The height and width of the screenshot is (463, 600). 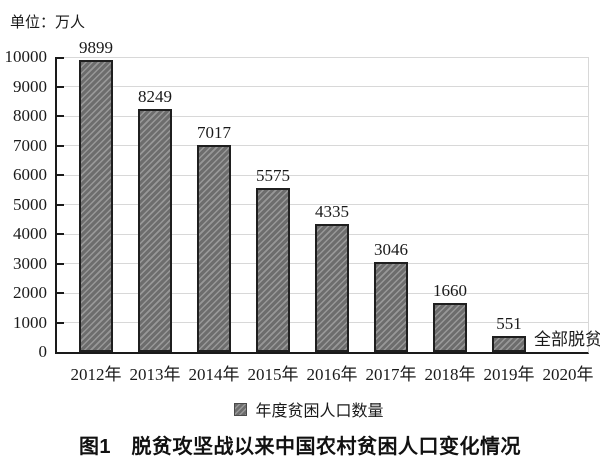 I want to click on figure-caption: 图1 脱贫攻坚战以来中国农村贫困人口变化情况, so click(x=300, y=447).